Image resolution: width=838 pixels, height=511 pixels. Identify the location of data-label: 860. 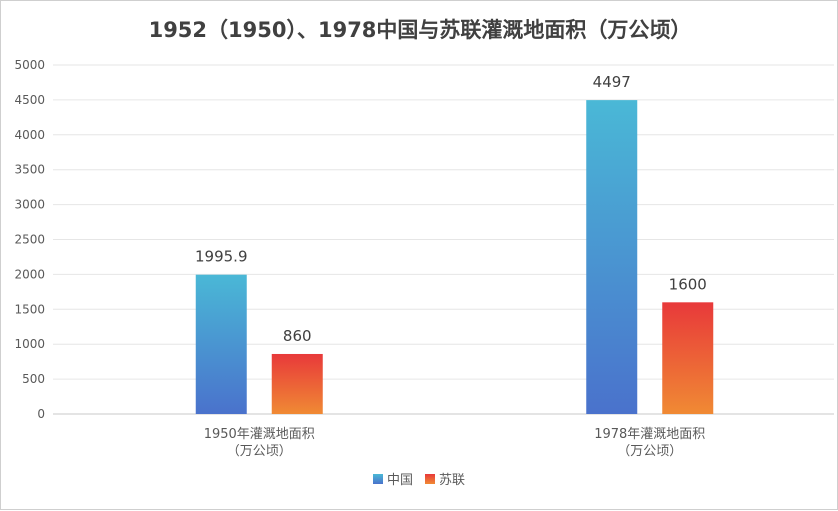
(297, 336).